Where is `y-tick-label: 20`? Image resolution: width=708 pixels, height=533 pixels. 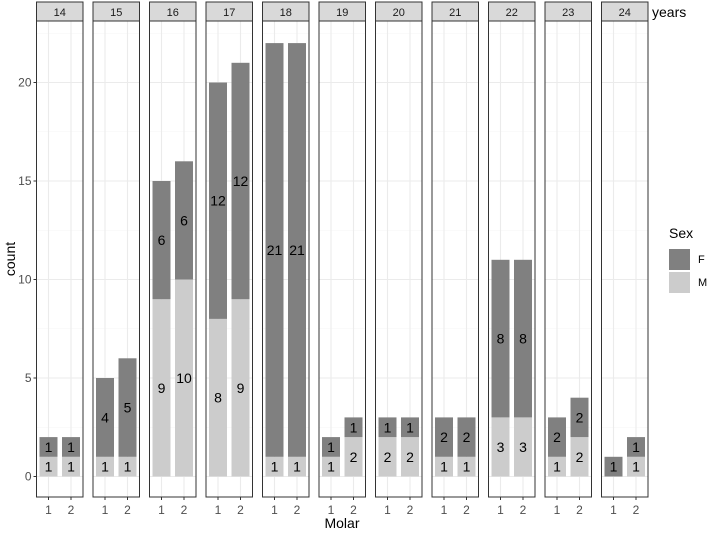
y-tick-label: 20 is located at coordinates (25, 83).